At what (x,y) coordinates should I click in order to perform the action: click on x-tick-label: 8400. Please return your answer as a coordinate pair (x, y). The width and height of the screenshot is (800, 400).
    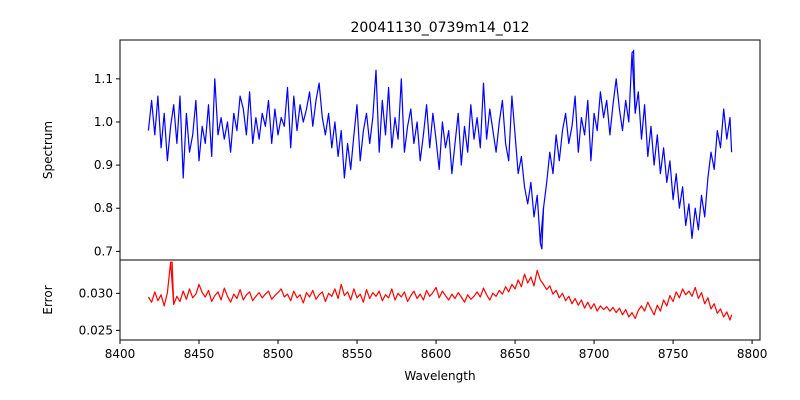
    Looking at the image, I should click on (120, 354).